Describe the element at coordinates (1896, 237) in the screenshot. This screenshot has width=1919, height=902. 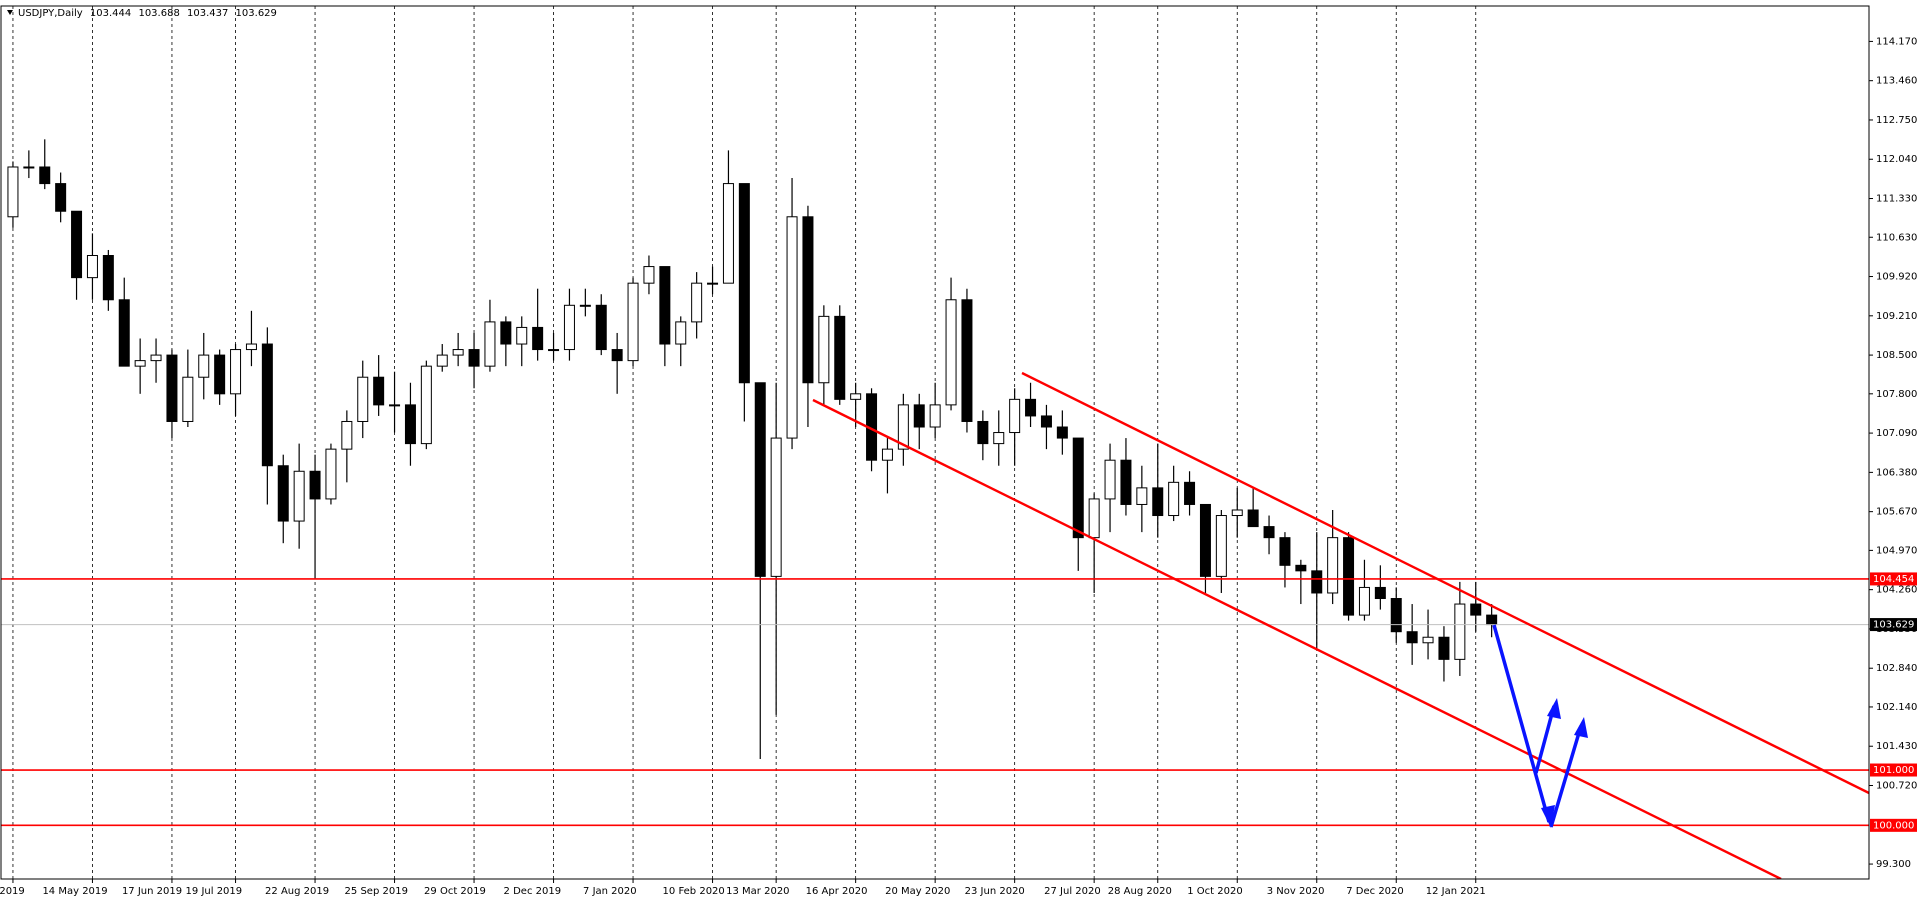
I see `y-tick-label: 110.630` at that location.